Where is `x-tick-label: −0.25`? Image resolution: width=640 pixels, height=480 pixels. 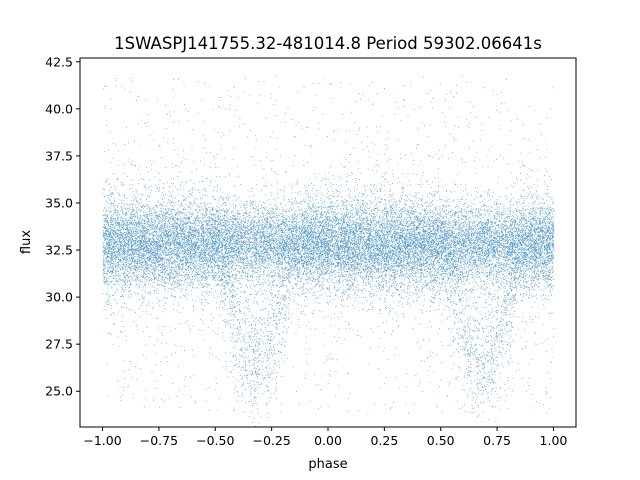 x-tick-label: −0.25 is located at coordinates (271, 440).